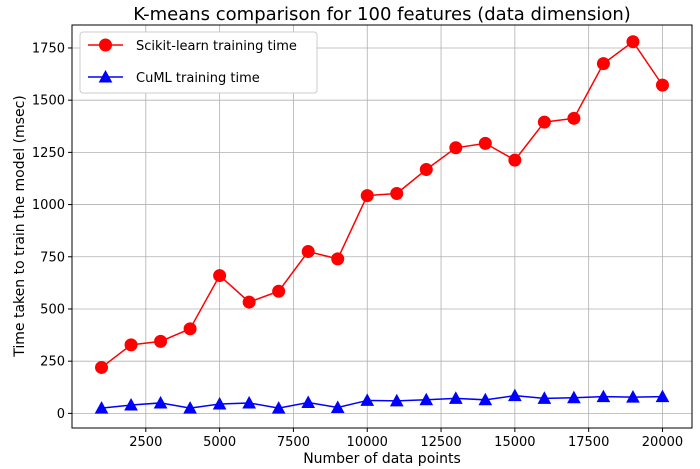  Describe the element at coordinates (145, 442) in the screenshot. I see `x-tick-label: 2500` at that location.